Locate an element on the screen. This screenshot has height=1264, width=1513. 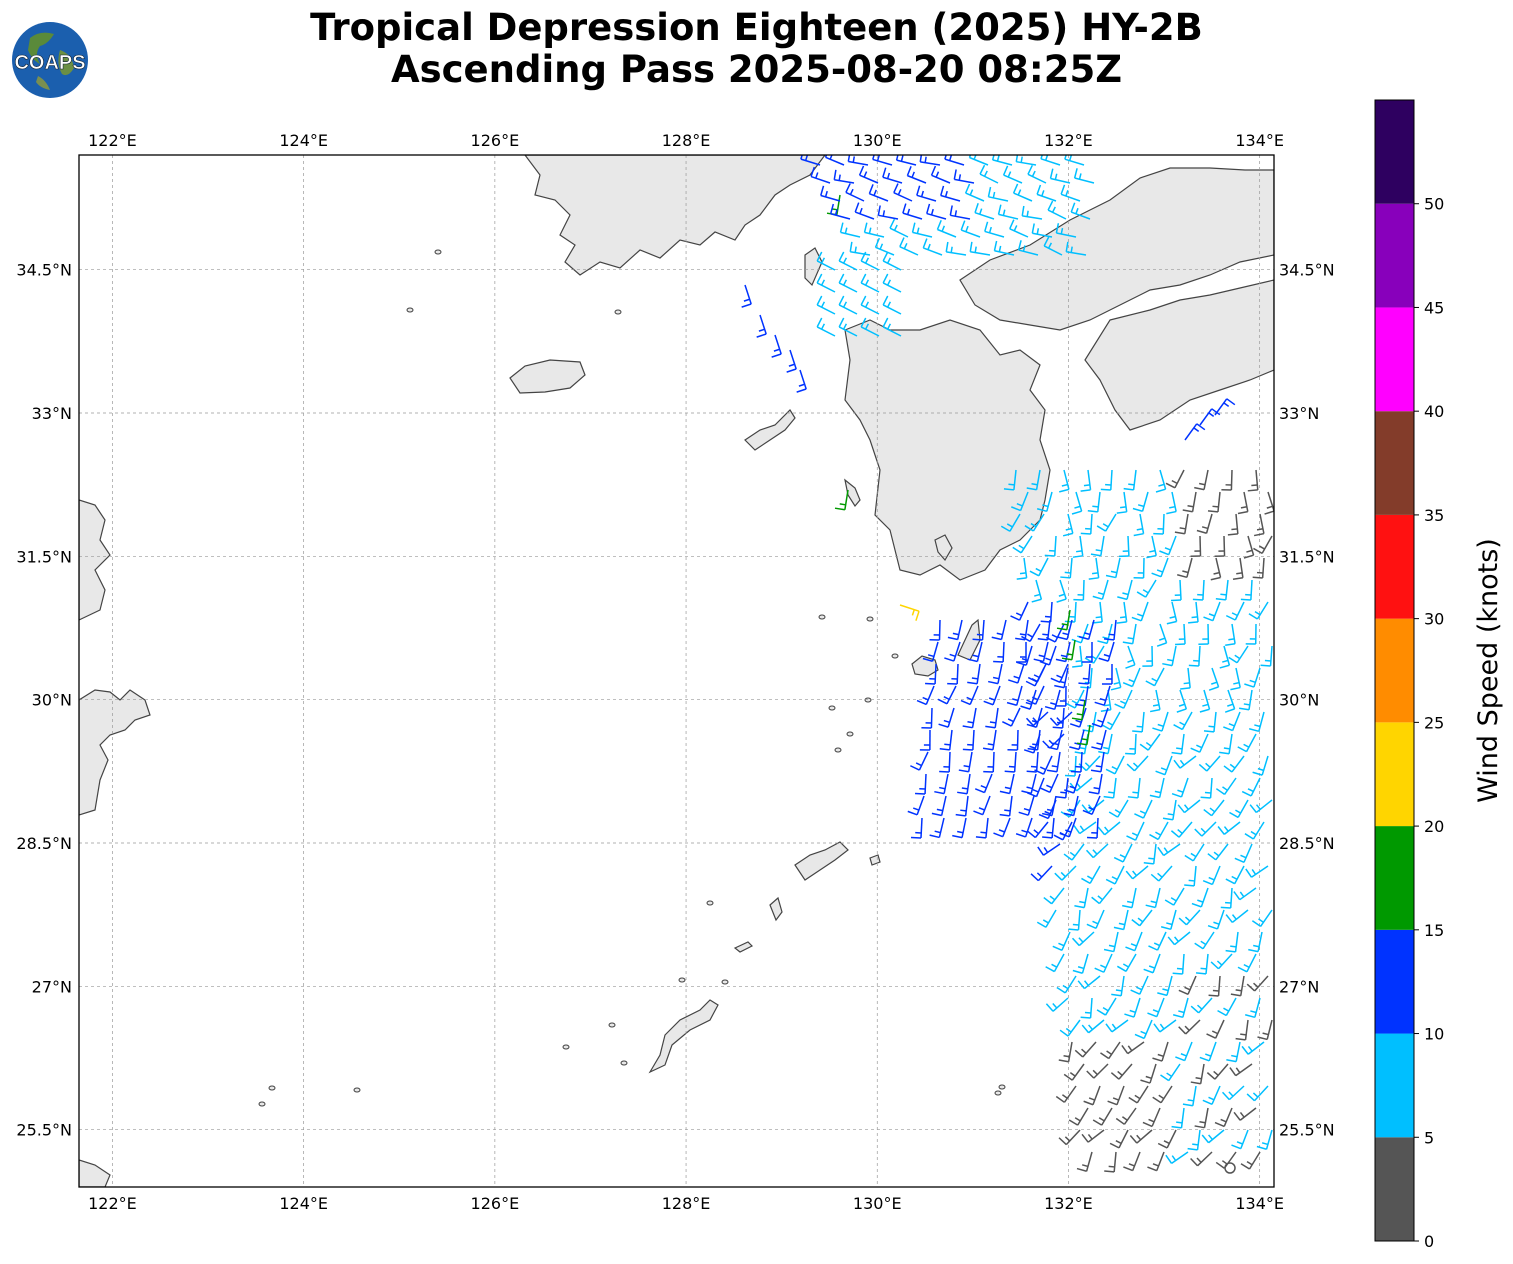
lat-tick-label: 34.5°N is located at coordinates (44, 270).